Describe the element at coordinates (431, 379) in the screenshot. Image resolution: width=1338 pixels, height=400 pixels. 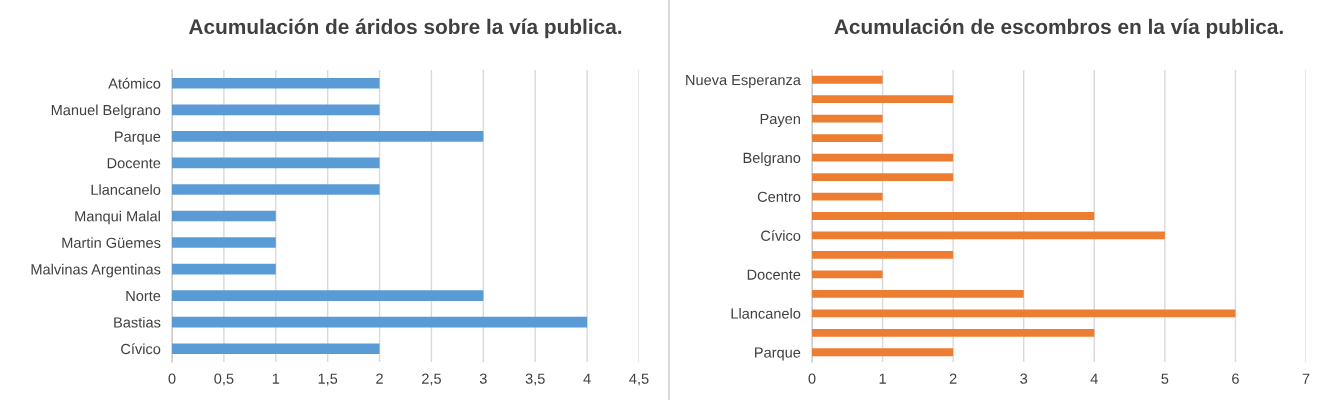
I see `x-tick-label: 2,5` at that location.